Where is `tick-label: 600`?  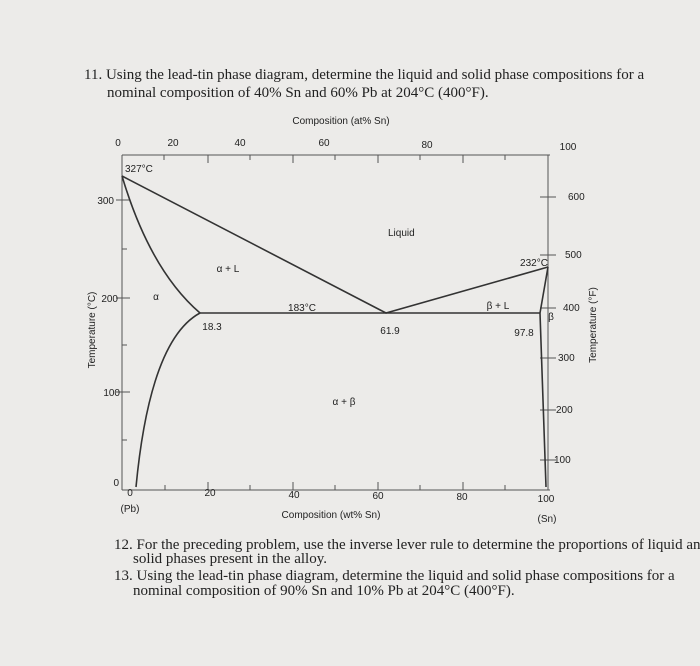 tick-label: 600 is located at coordinates (576, 197).